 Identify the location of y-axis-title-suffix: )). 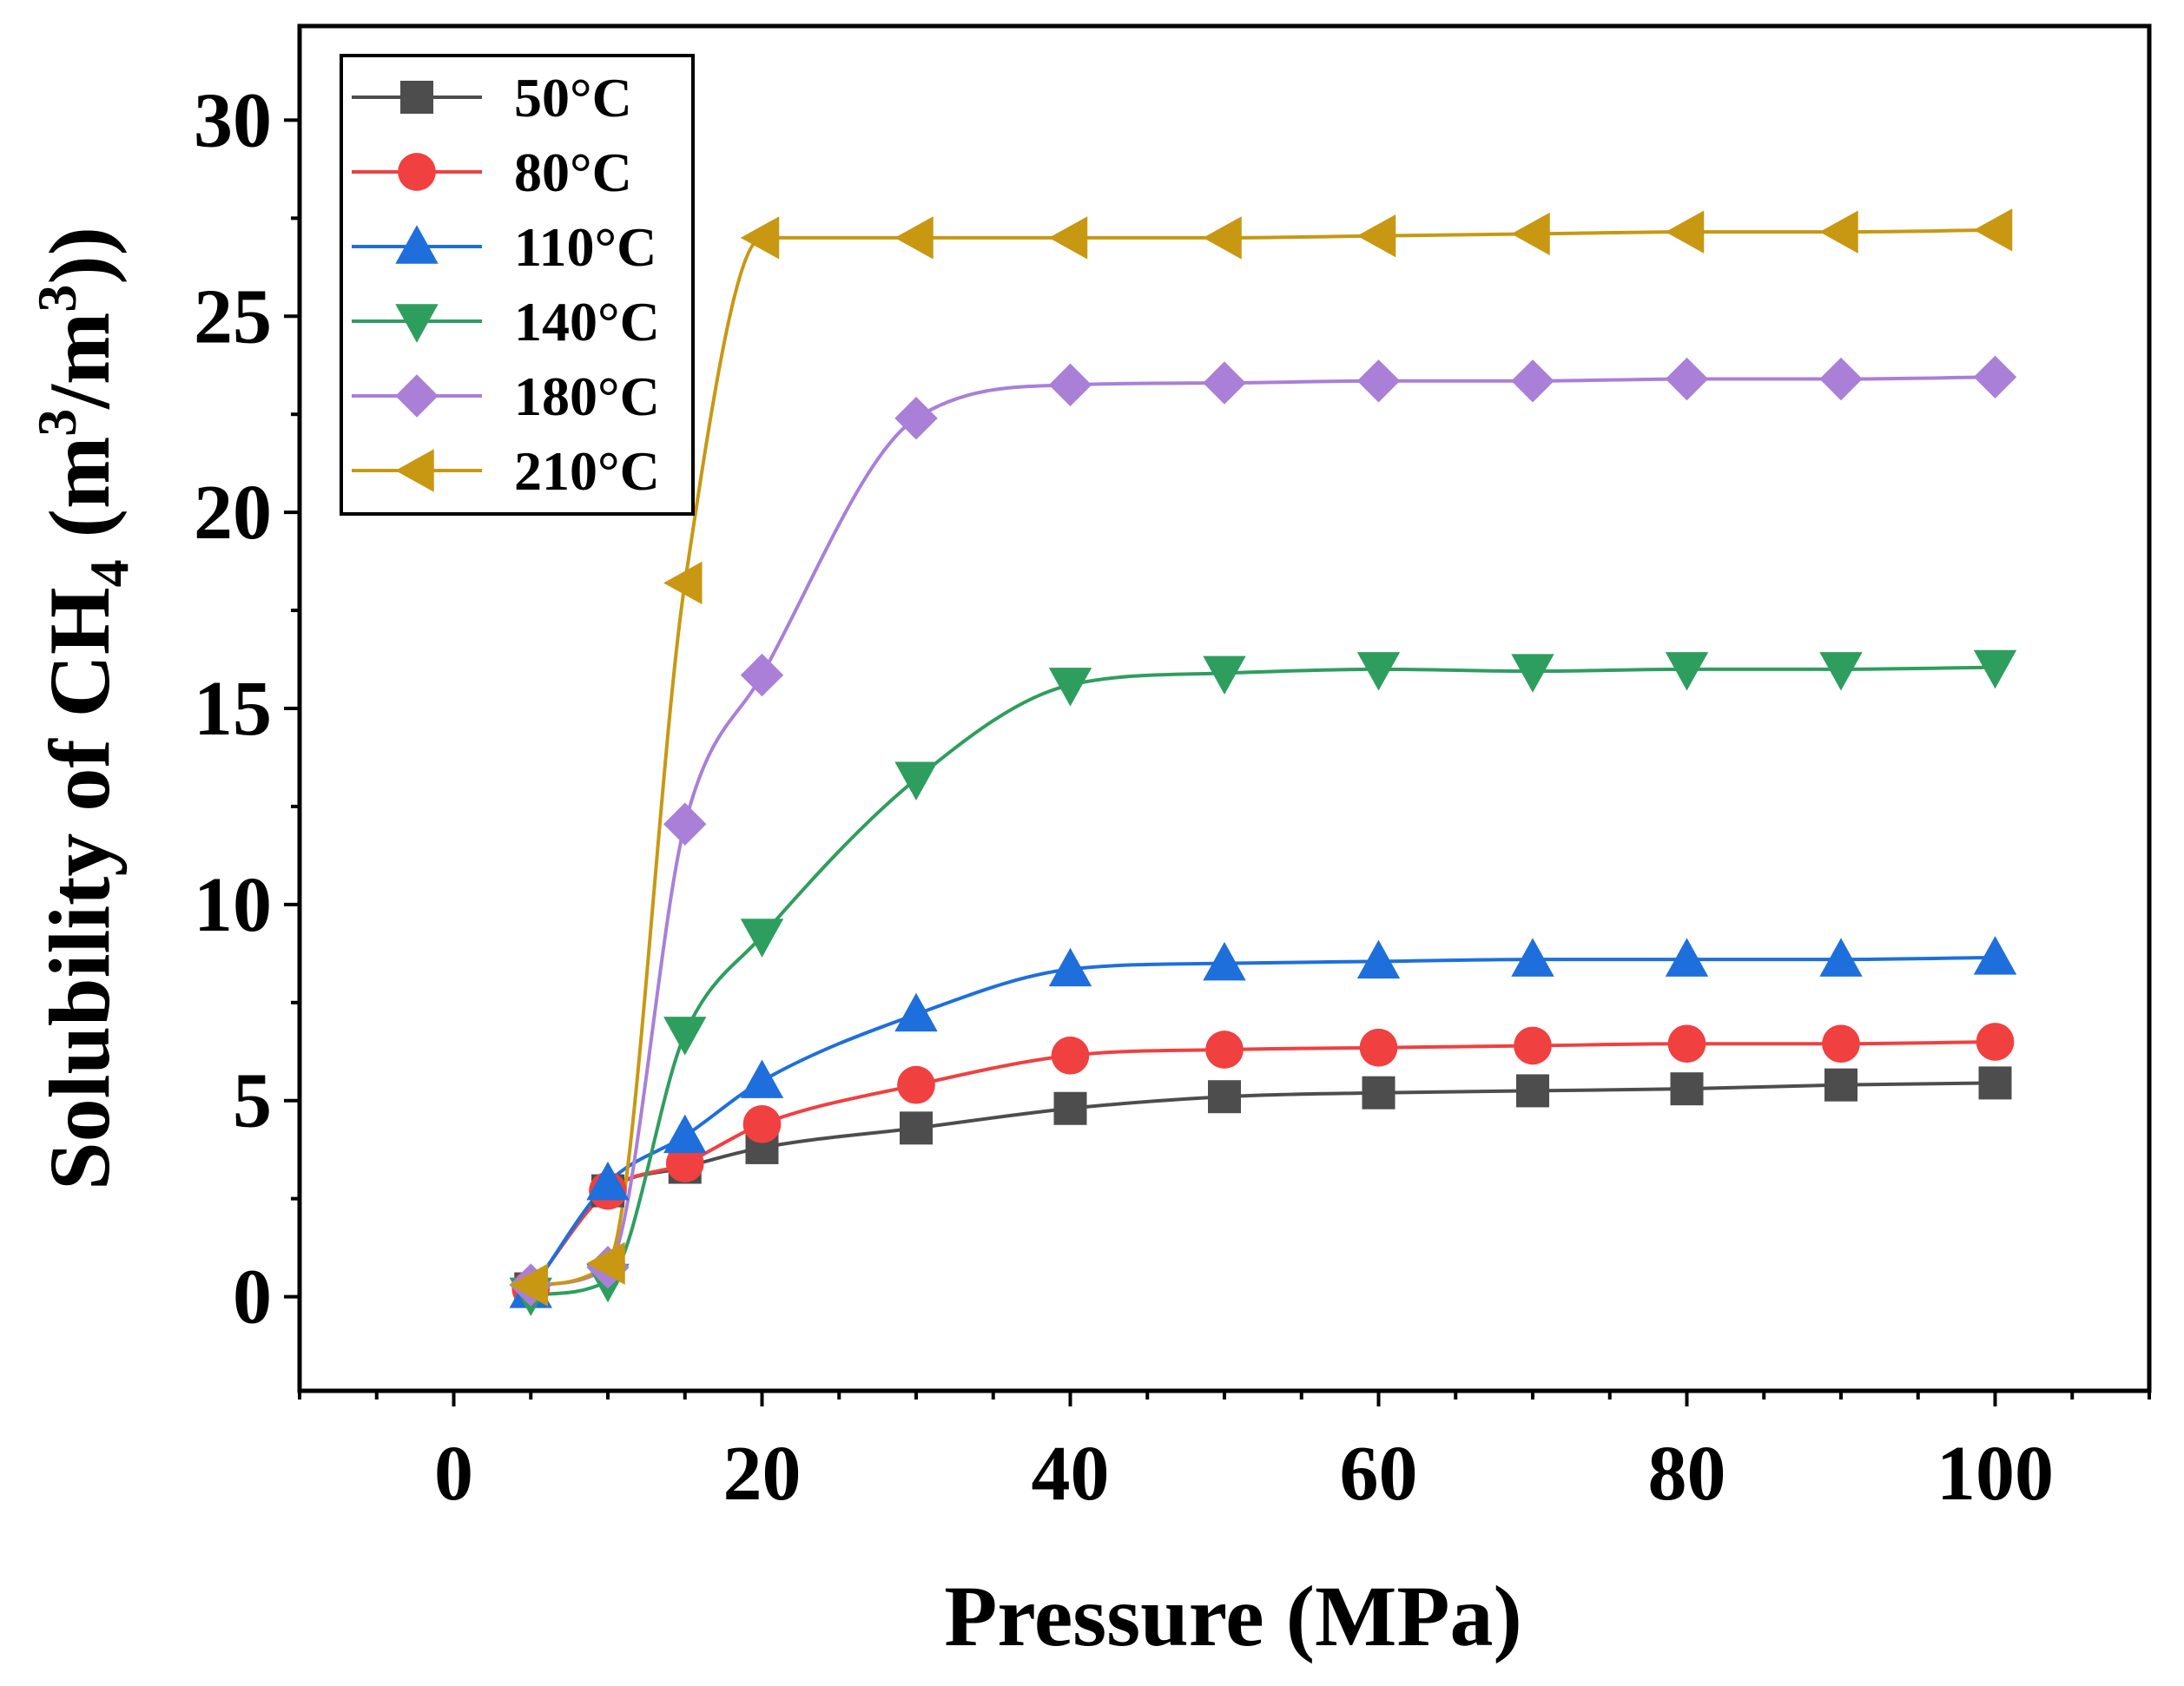
(79, 256).